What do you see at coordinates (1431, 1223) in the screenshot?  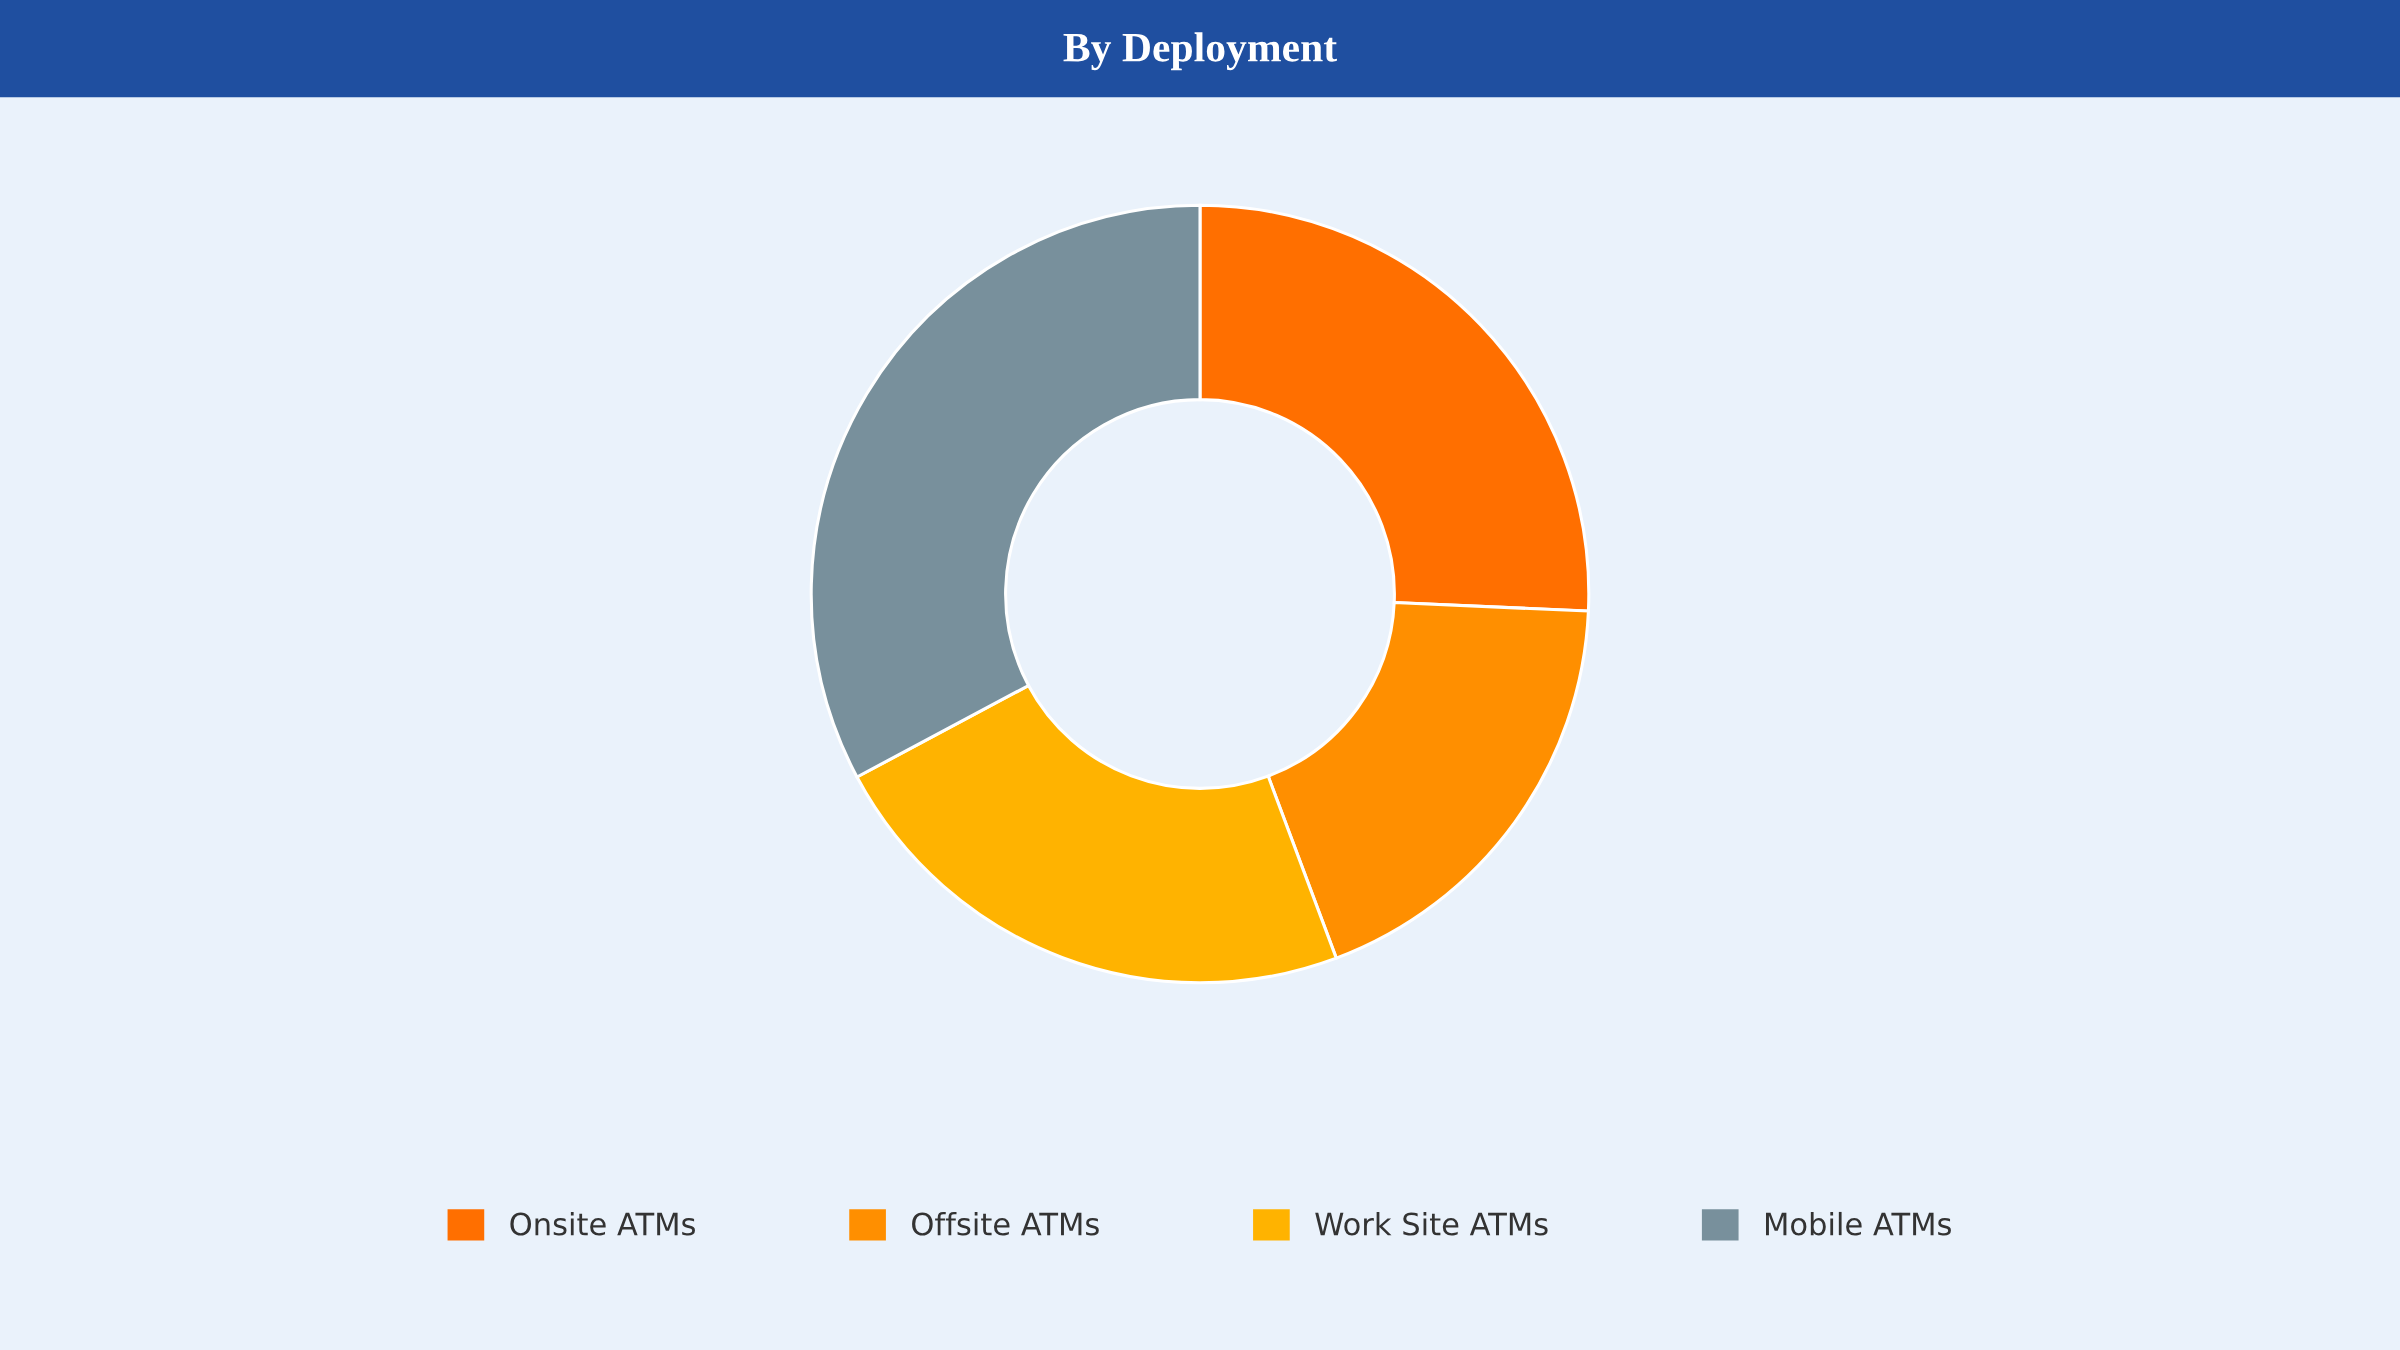 I see `legend-label: Work Site ATMs` at bounding box center [1431, 1223].